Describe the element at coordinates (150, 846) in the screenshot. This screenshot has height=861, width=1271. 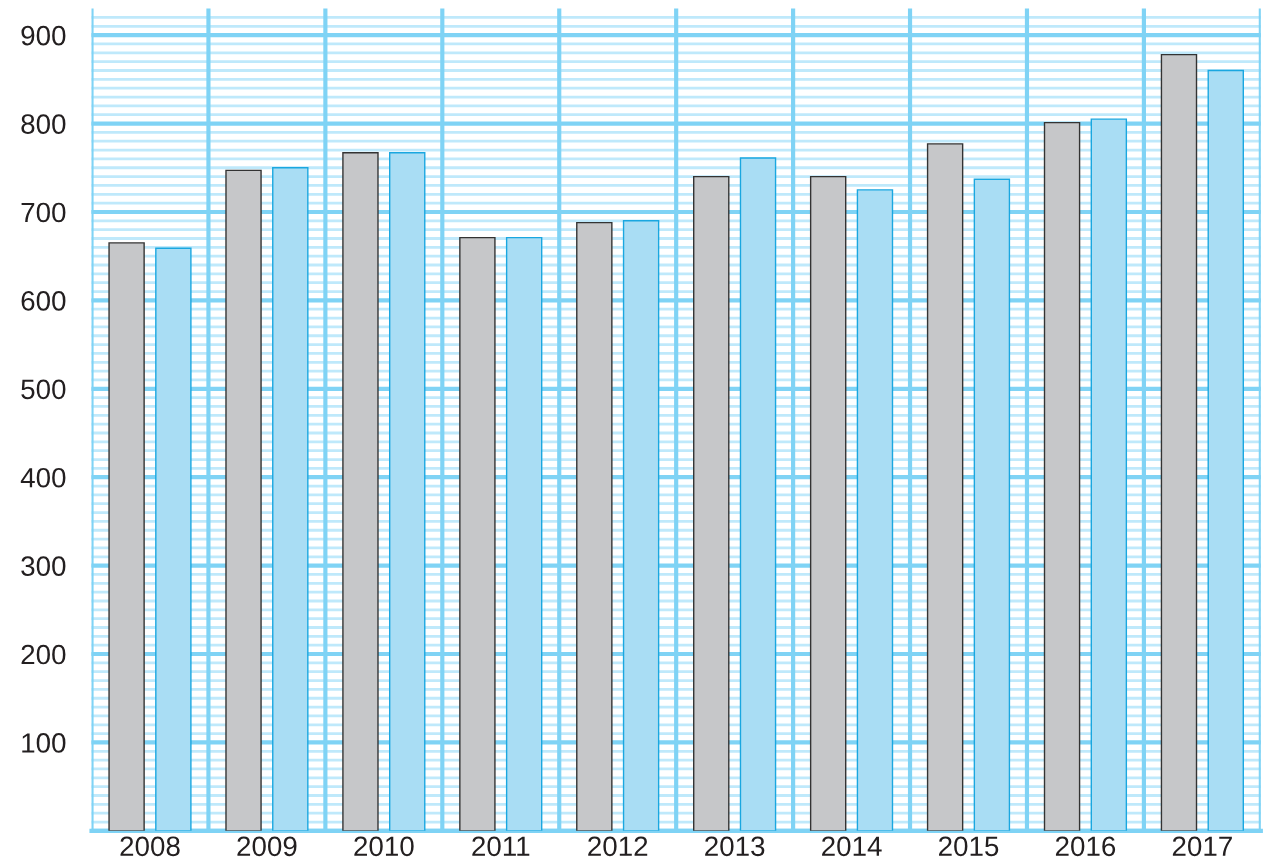
I see `x-tick-label: 2008` at that location.